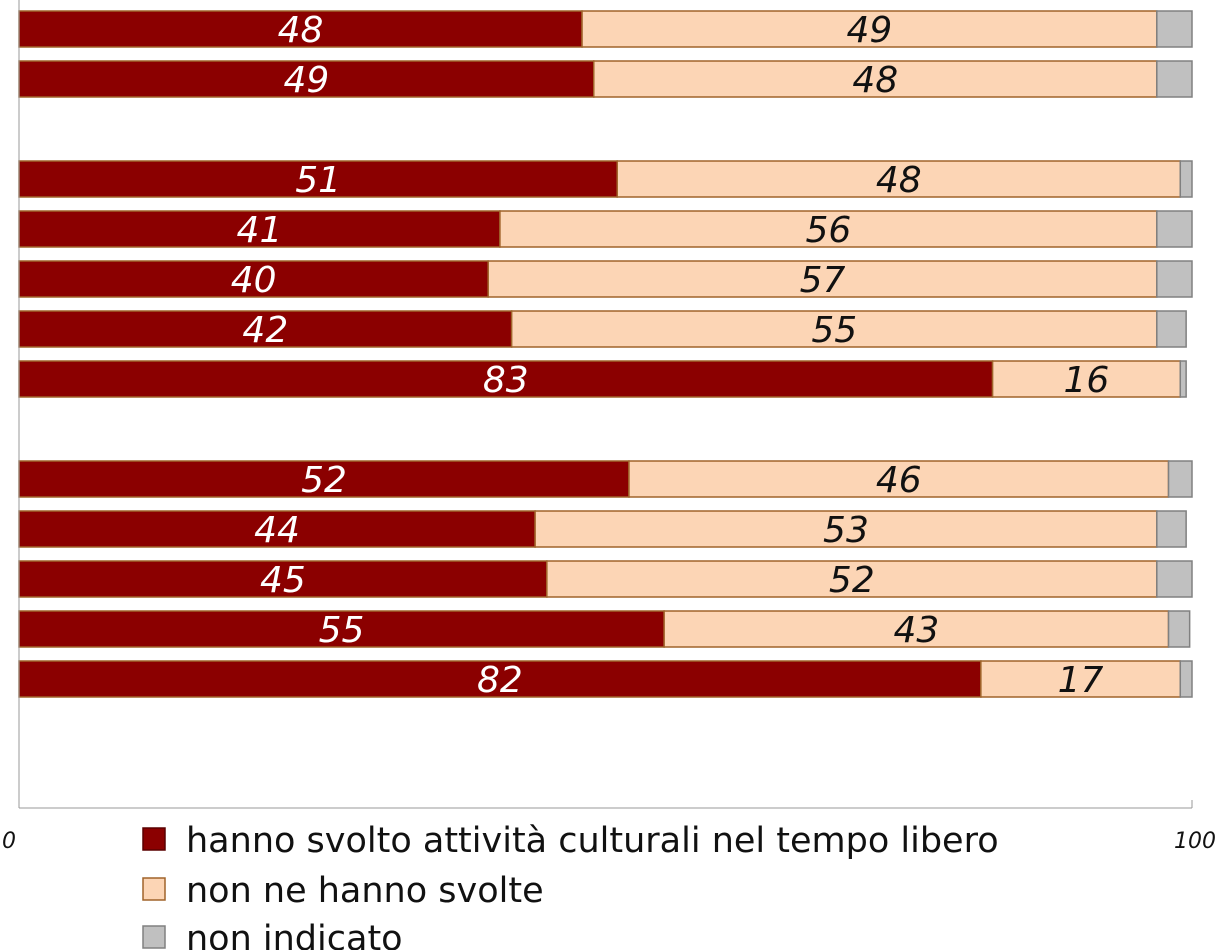  I want to click on data-label-row-11-series-2: 43, so click(916, 630).